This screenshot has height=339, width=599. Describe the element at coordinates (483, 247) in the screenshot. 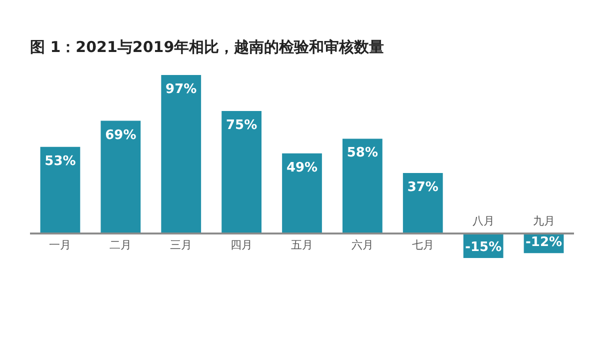

I see `data-label: -15%` at that location.